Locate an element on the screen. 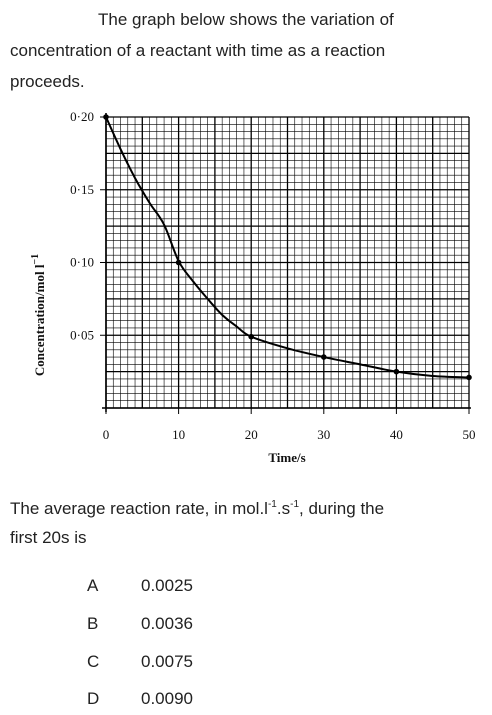  x-tick-label: 40 is located at coordinates (396, 434).